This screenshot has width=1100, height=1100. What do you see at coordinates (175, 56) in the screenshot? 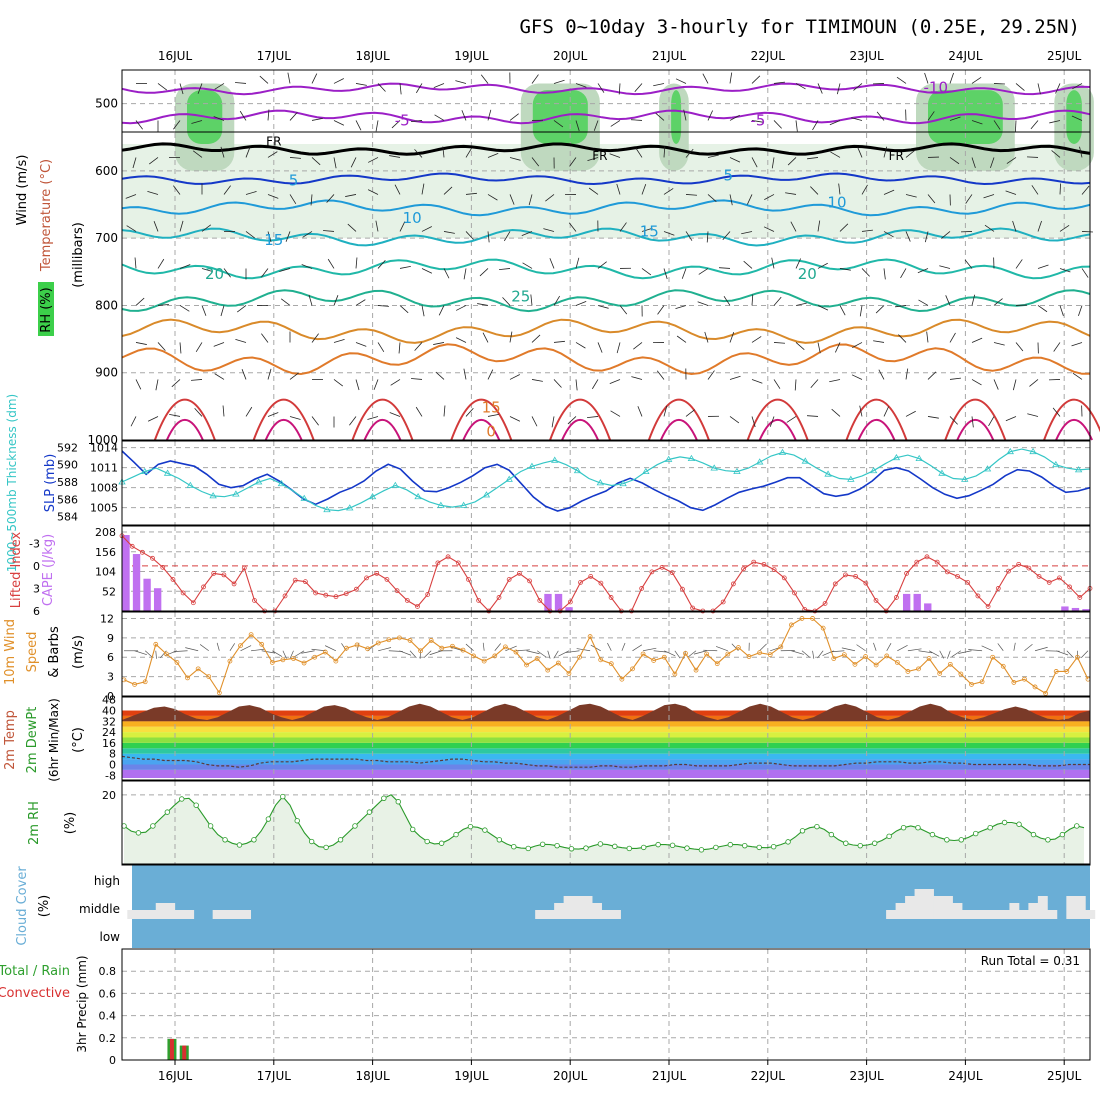
I see `date-label-top: 16JUL` at bounding box center [175, 56].